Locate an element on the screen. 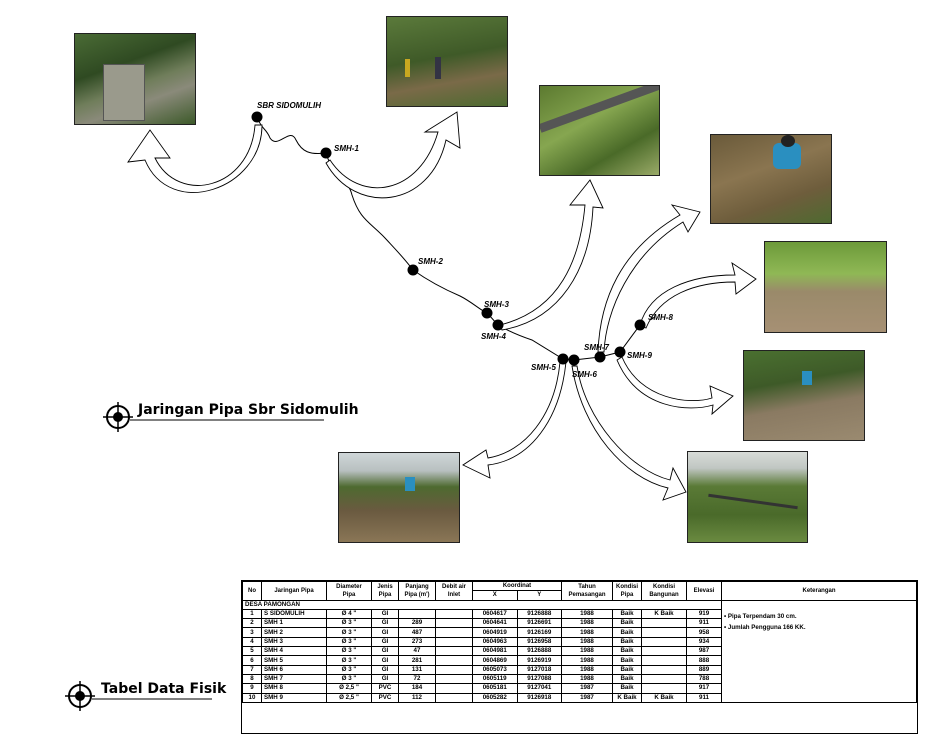  cell-no: 6 is located at coordinates (252, 660).